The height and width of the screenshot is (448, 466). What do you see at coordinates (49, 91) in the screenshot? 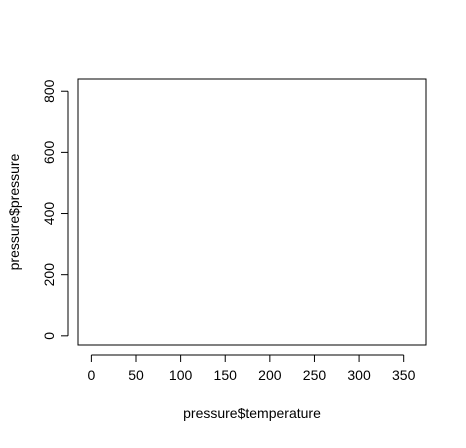
I see `y-tick-label: 800` at bounding box center [49, 91].